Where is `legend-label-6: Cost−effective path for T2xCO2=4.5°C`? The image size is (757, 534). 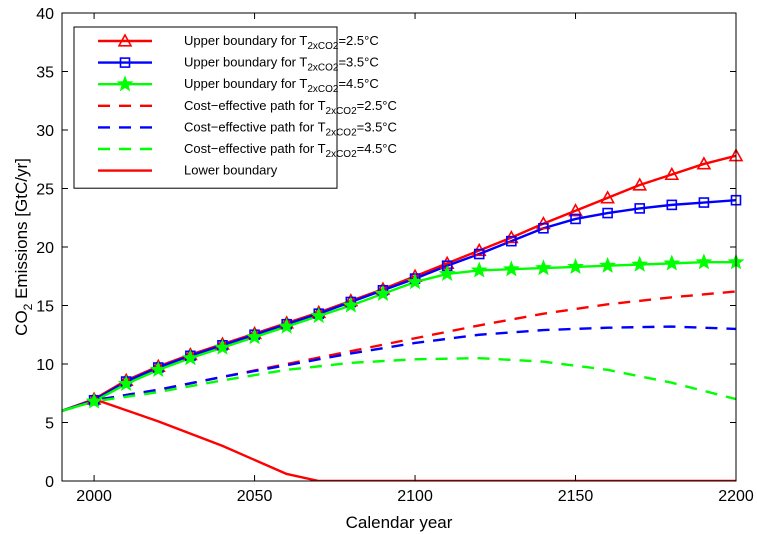 legend-label-6: Cost−effective path for T2xCO2=4.5°C is located at coordinates (290, 150).